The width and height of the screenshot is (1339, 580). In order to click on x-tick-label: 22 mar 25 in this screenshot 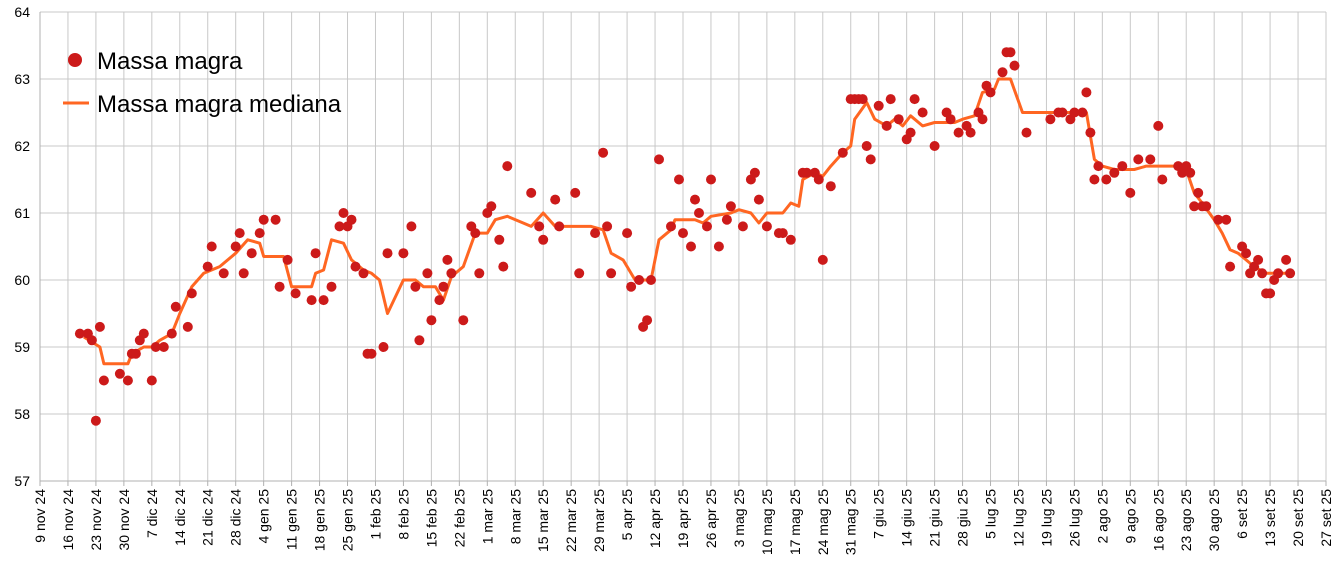, I will do `click(571, 520)`.